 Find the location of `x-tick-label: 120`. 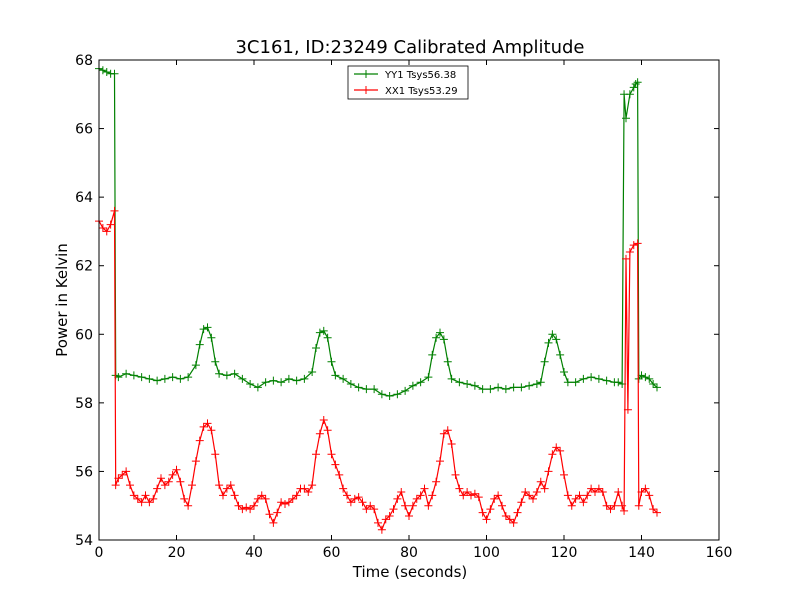

x-tick-label: 120 is located at coordinates (564, 553).